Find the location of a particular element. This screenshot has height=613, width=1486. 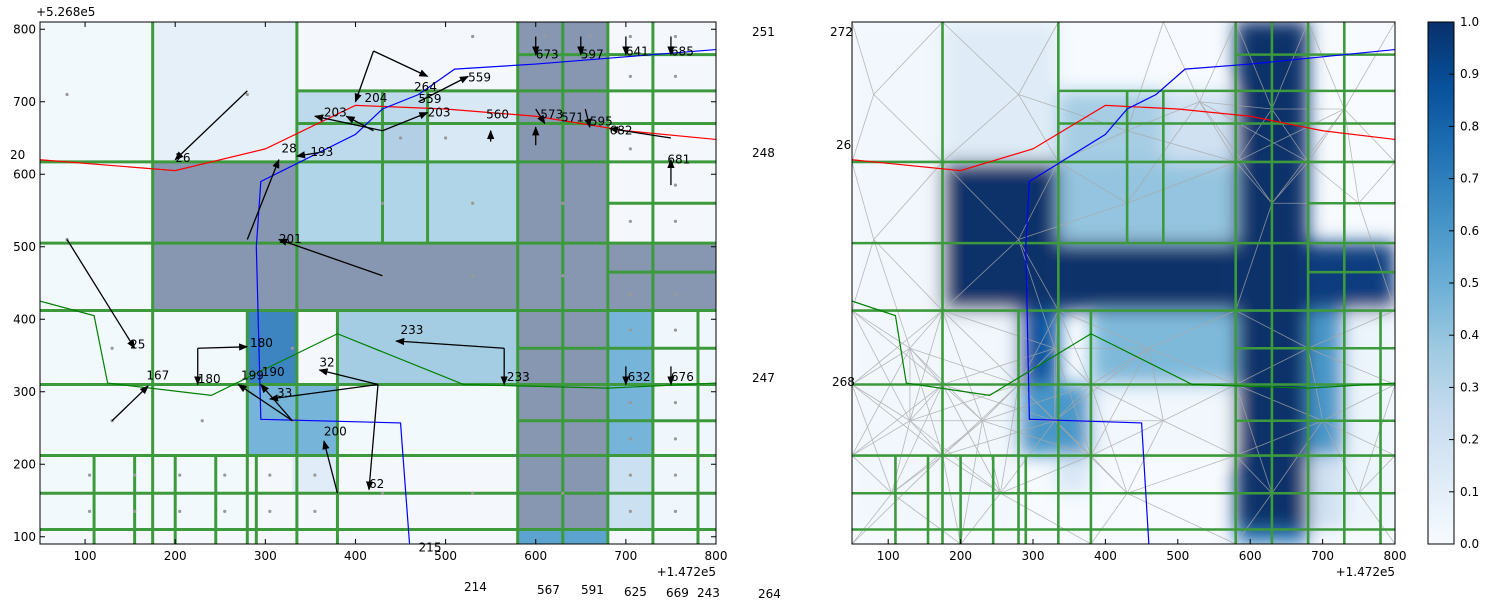

point-label: 595 is located at coordinates (601, 122).